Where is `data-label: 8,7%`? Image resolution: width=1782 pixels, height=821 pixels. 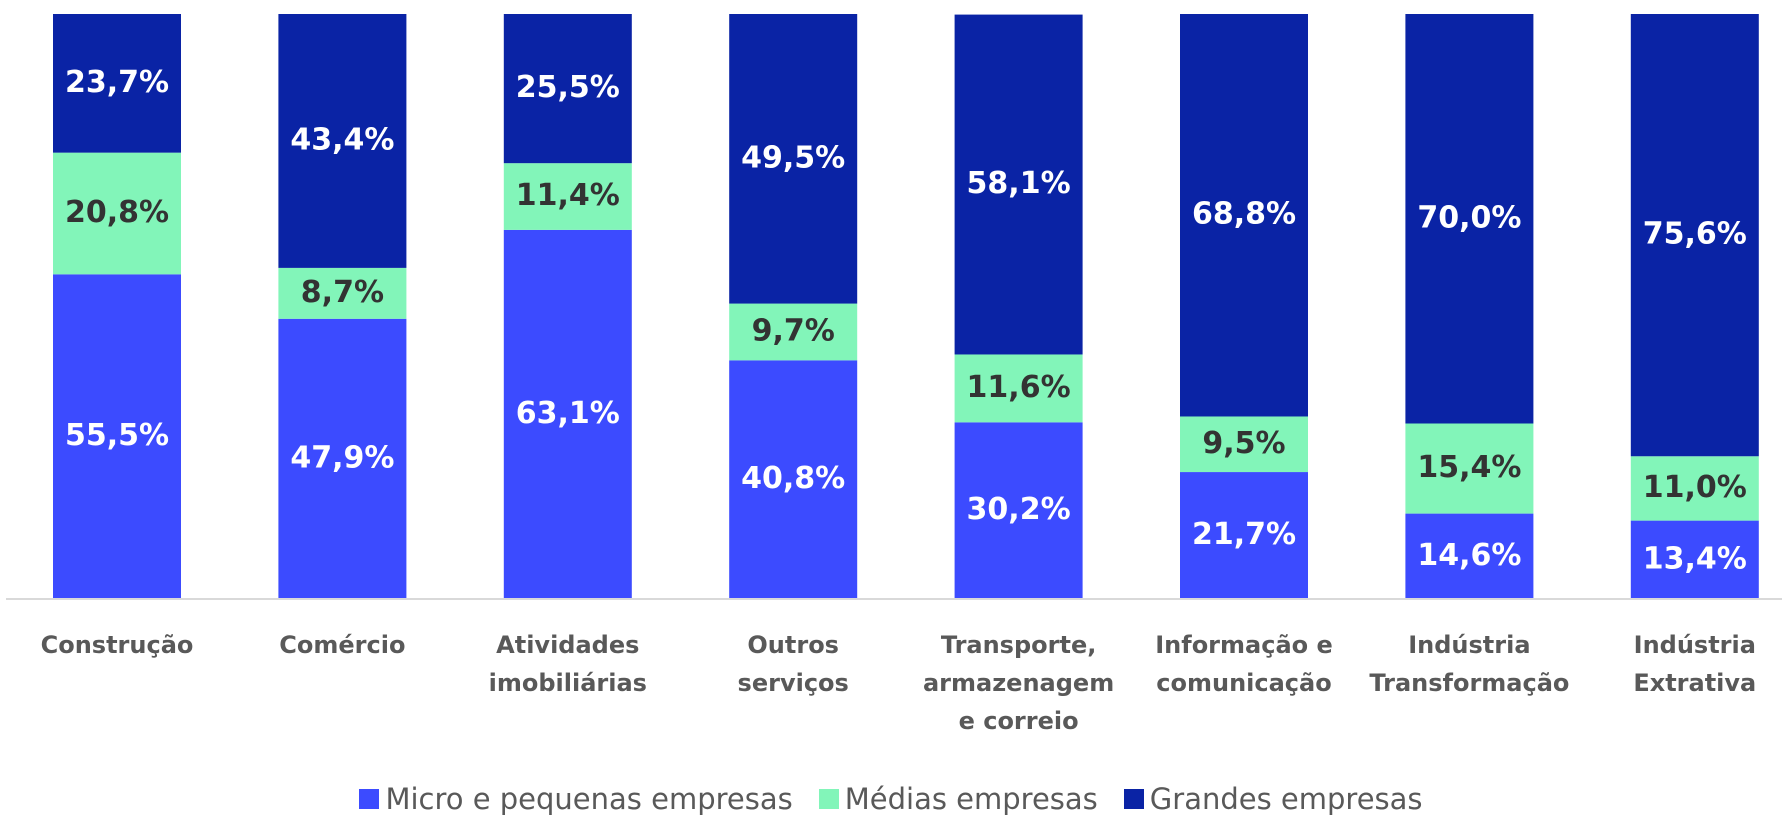
data-label: 8,7% is located at coordinates (342, 292).